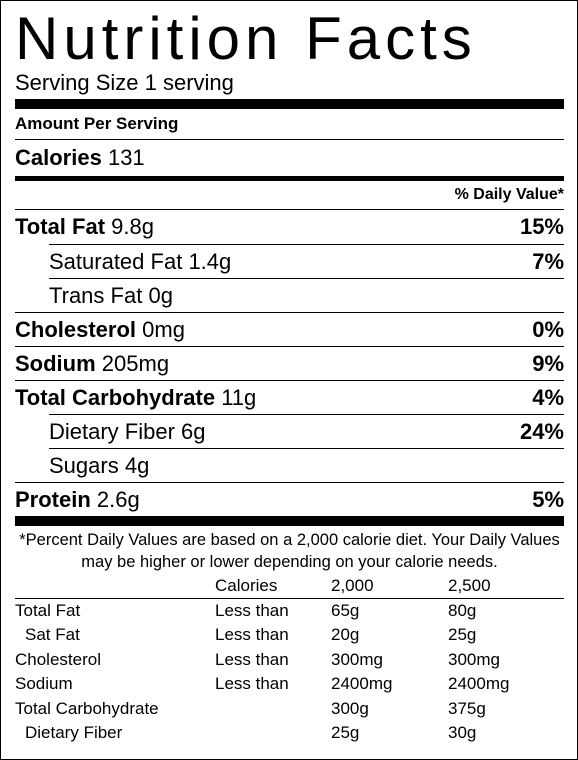 The height and width of the screenshot is (760, 578). I want to click on calories-label: Calories, so click(58, 157).